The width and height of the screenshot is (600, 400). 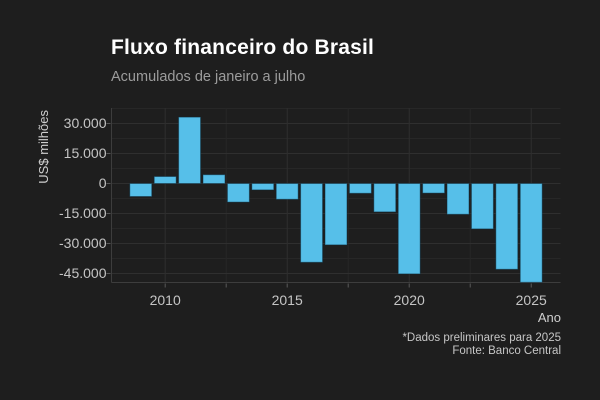 I want to click on chart-subtitle: Acumulados de janeiro a julho, so click(x=208, y=77).